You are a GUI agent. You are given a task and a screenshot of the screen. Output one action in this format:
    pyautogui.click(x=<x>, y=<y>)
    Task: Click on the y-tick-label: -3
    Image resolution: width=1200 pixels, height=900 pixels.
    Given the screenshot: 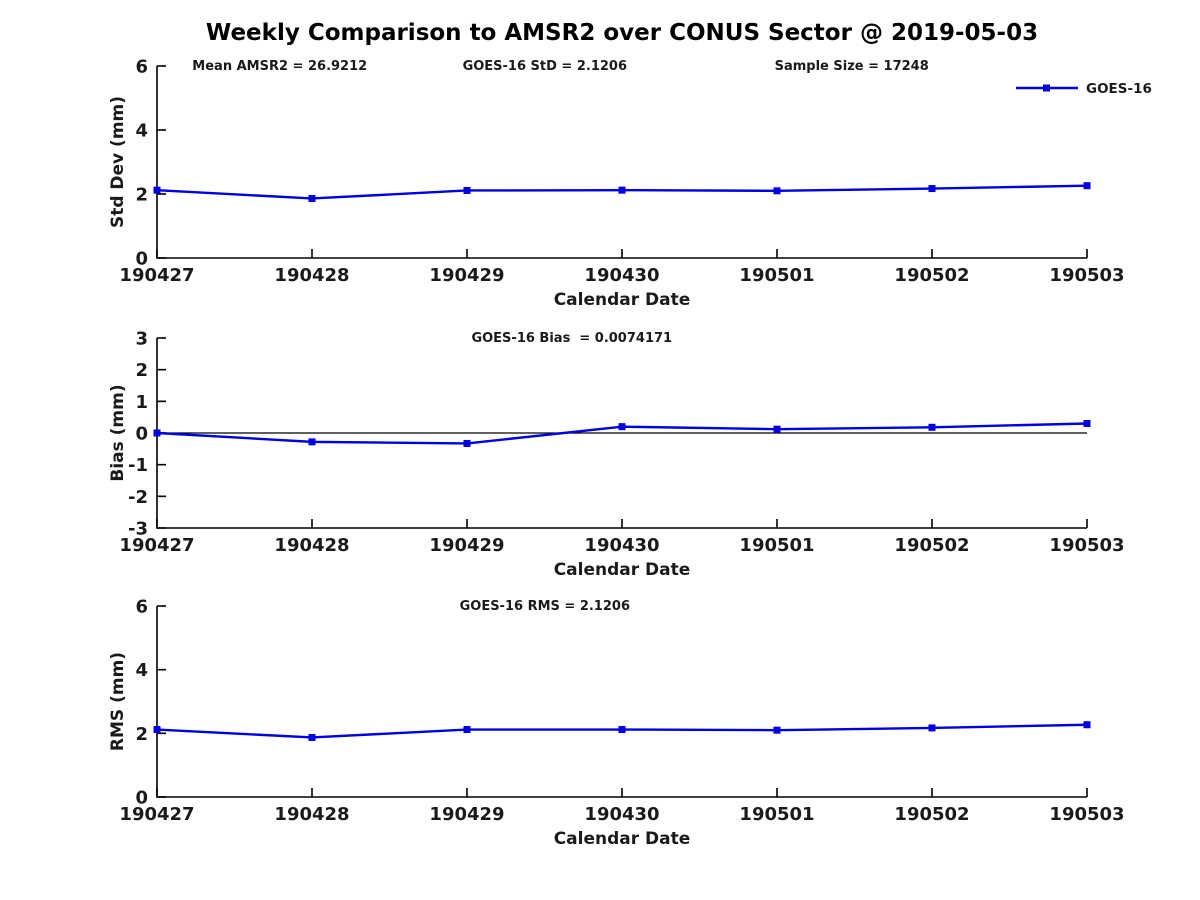 What is the action you would take?
    pyautogui.click(x=138, y=529)
    